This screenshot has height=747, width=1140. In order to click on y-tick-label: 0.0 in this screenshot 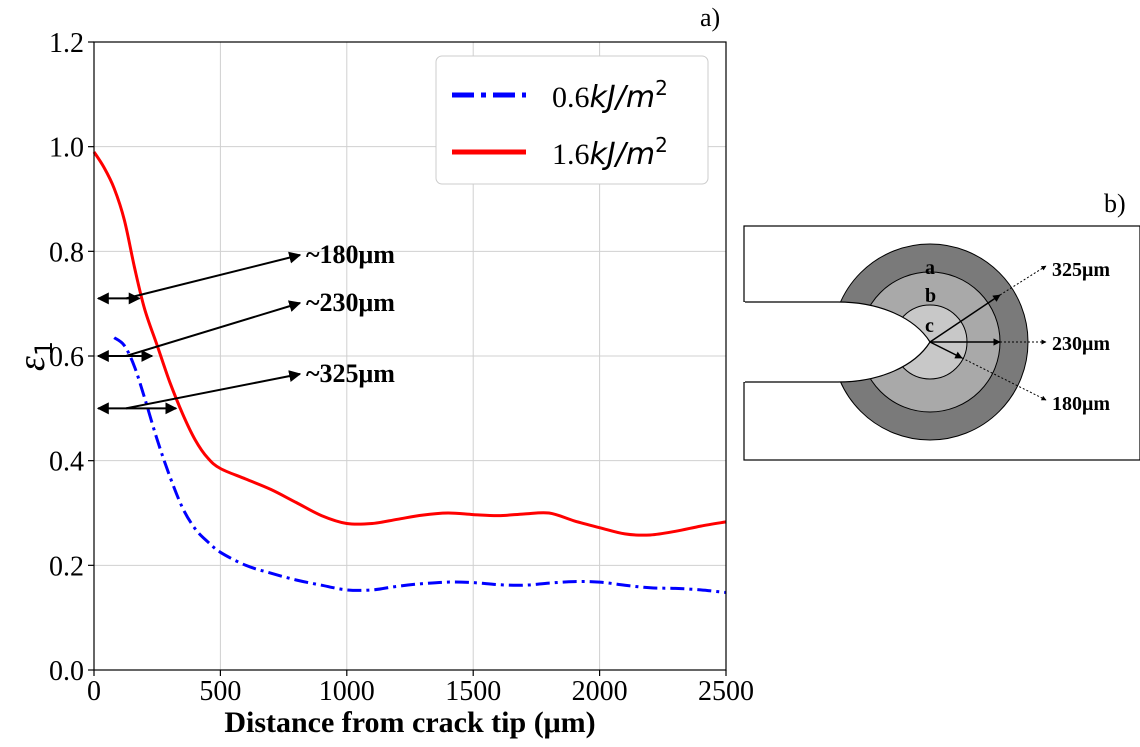, I will do `click(66, 671)`.